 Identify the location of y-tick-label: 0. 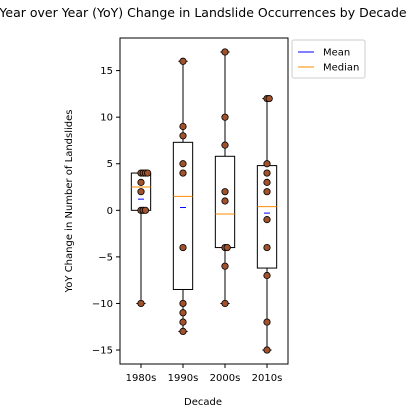
(110, 211).